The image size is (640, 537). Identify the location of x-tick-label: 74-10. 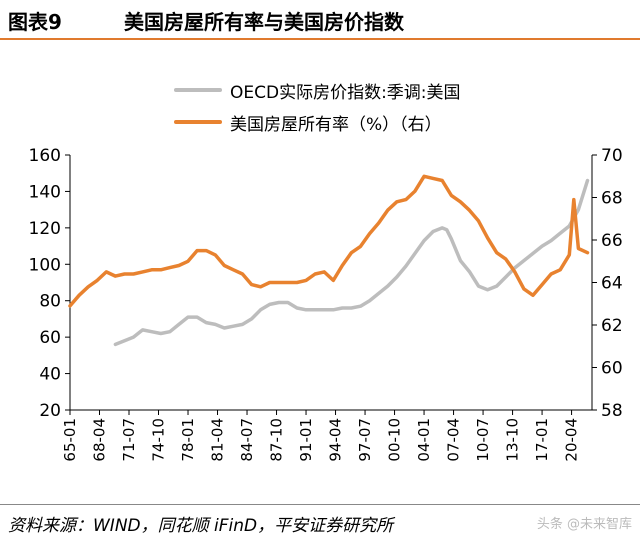
(159, 440).